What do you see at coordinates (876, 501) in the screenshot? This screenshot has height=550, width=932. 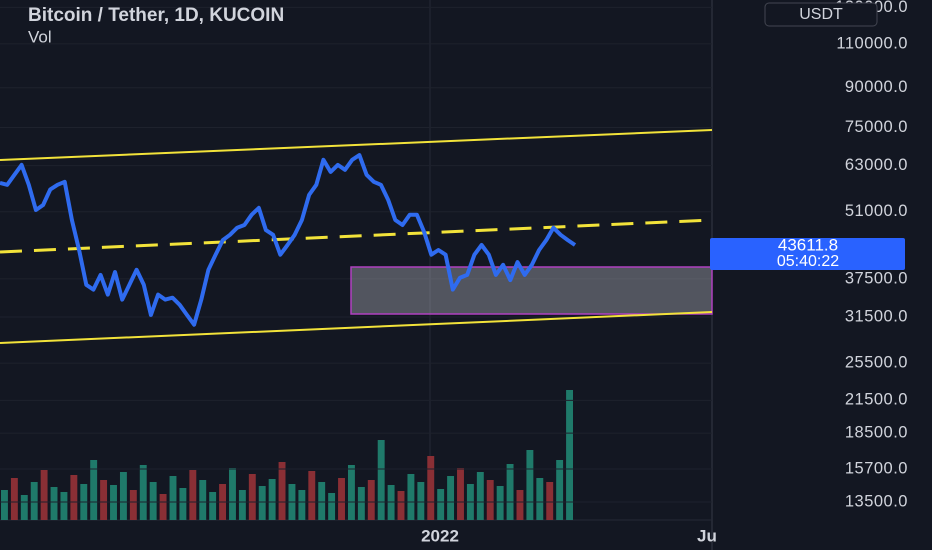 I see `y-tick-label: 13500.0` at bounding box center [876, 501].